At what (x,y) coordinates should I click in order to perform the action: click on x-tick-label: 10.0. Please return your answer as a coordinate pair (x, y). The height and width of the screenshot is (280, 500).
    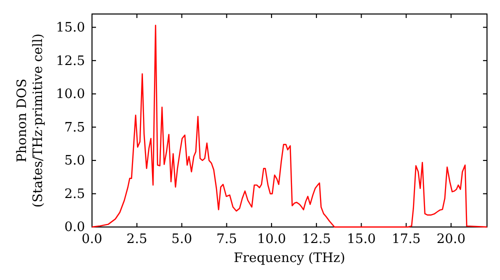
    Looking at the image, I should click on (271, 240).